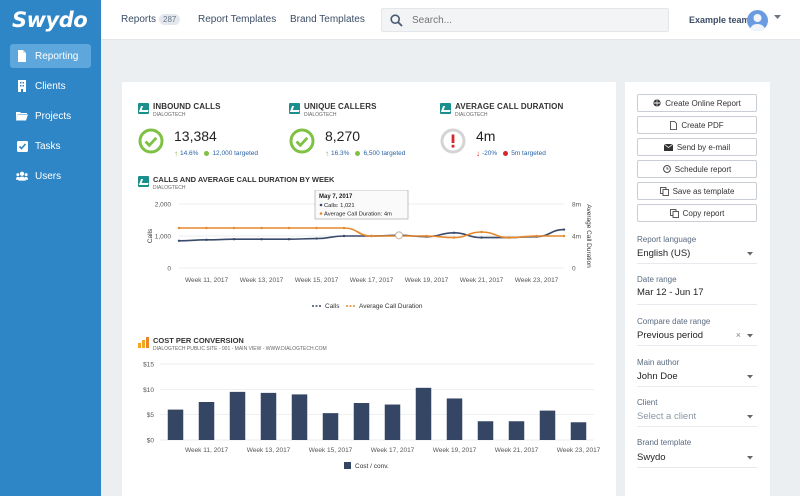  Describe the element at coordinates (697, 147) in the screenshot. I see `send-by-email-button: Send by e-mail` at that location.